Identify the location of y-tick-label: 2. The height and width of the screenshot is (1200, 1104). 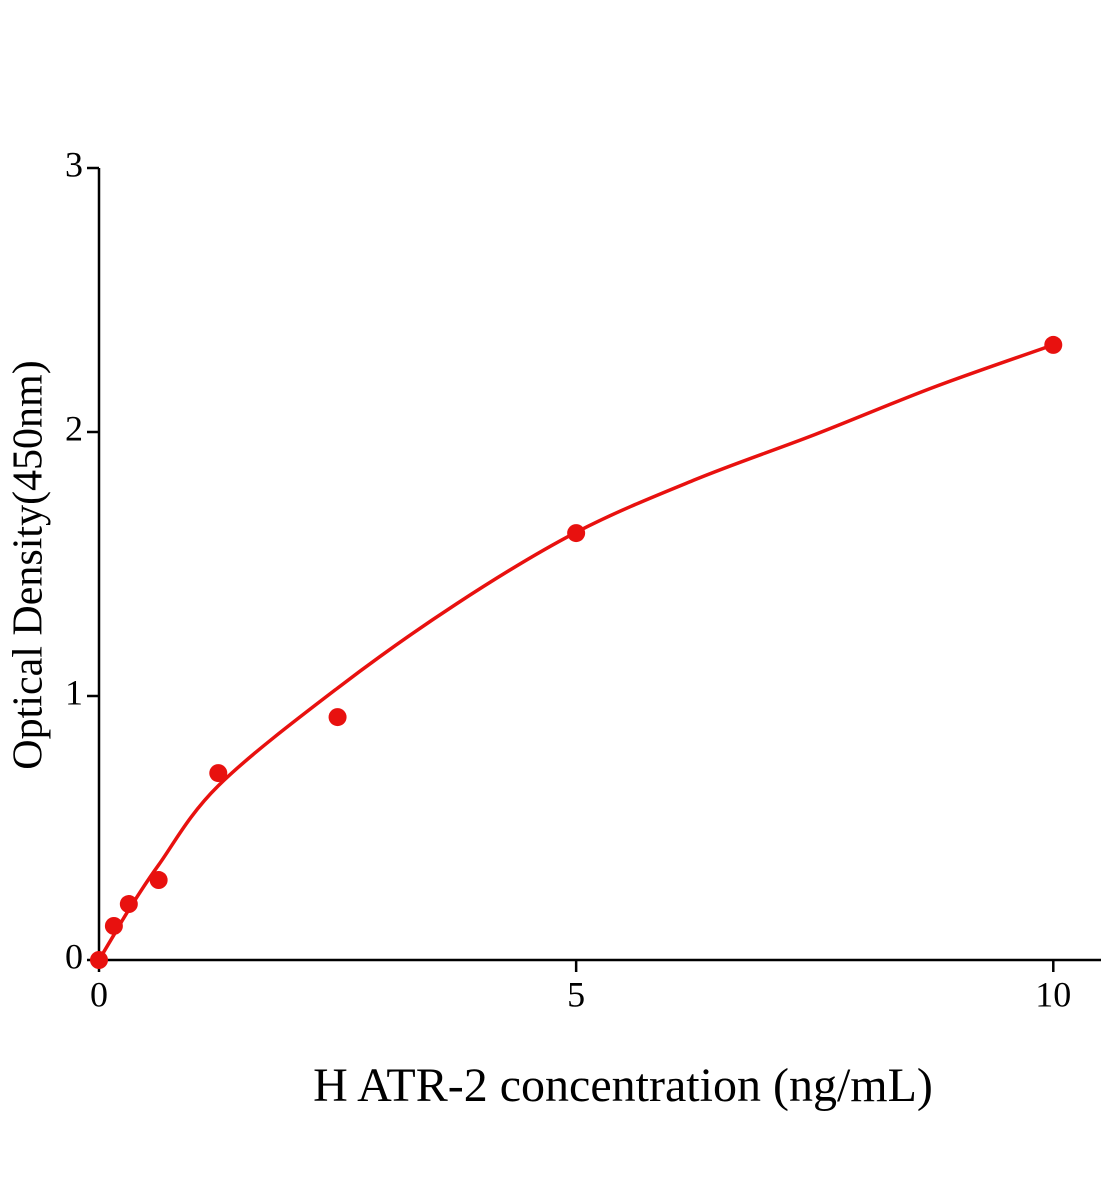
(74, 428).